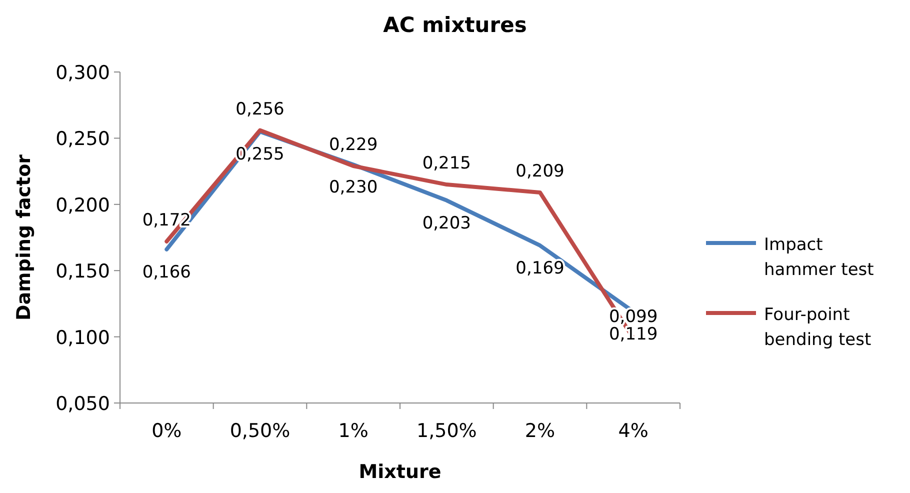 Image resolution: width=910 pixels, height=493 pixels. I want to click on y-tick-label: 0,250, so click(83, 139).